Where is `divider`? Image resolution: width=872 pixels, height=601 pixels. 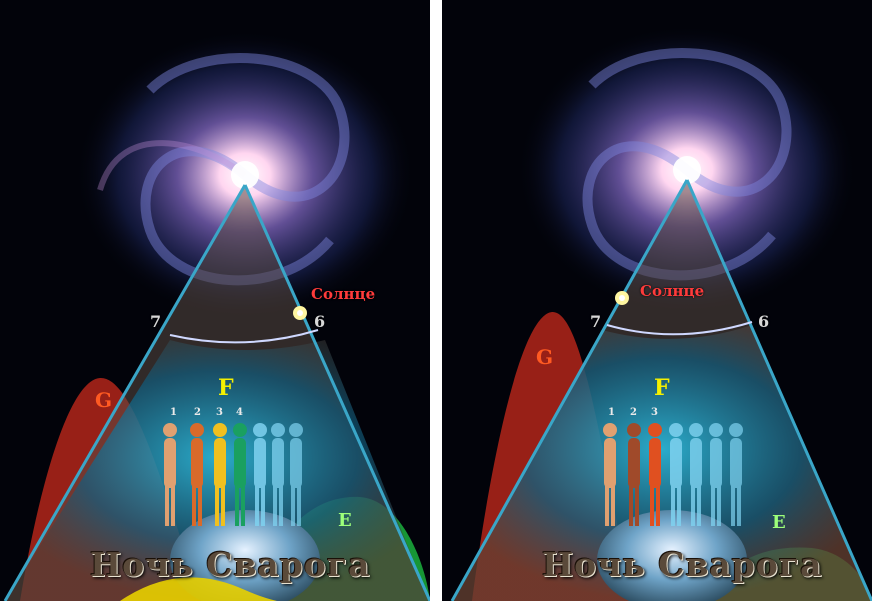
divider is located at coordinates (436, 300).